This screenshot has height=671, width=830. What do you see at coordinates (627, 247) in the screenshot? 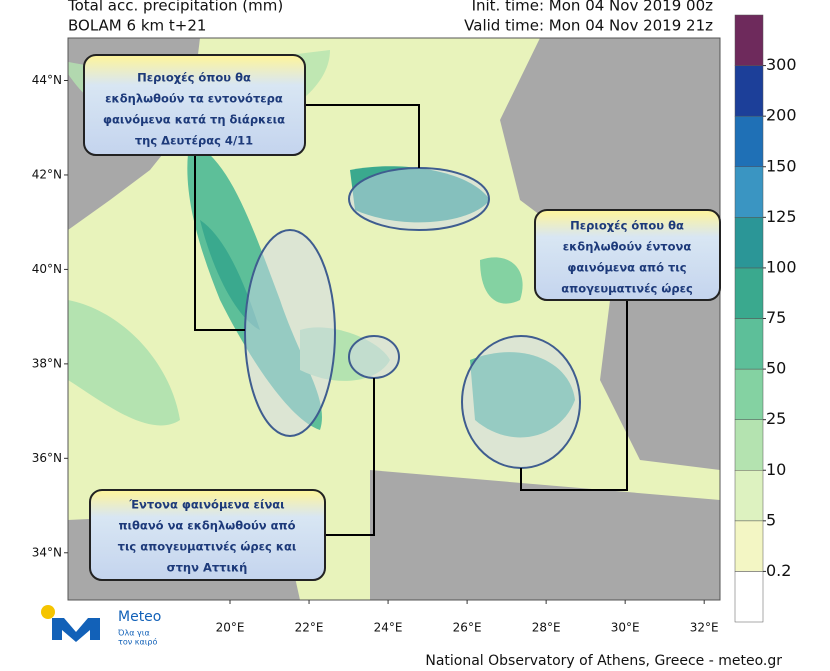
I see `callout-text: εκδηλωθούν έντονα` at bounding box center [627, 247].